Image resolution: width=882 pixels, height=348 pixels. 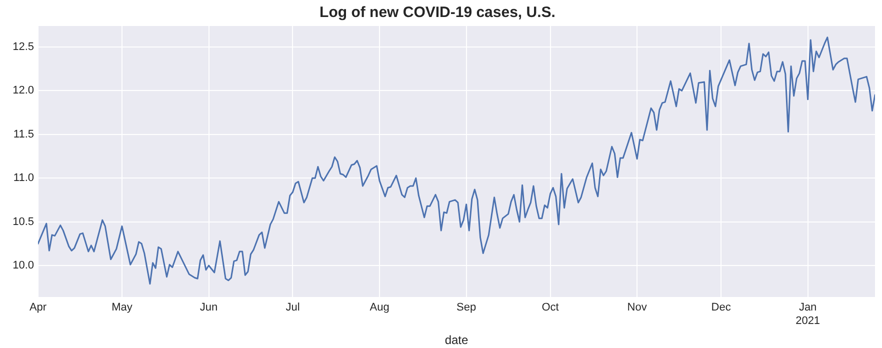 I want to click on x-tick-label: Nov, so click(x=637, y=308).